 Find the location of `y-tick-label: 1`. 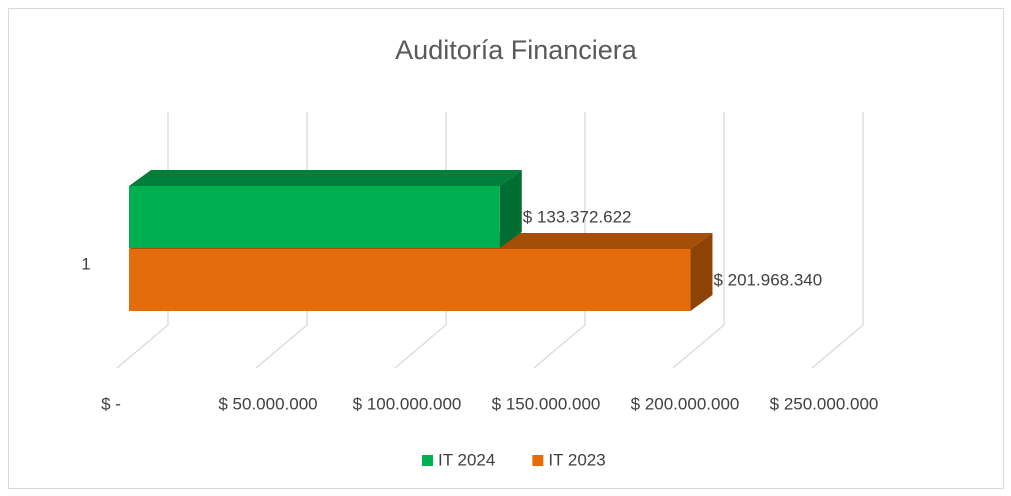

y-tick-label: 1 is located at coordinates (85, 263).